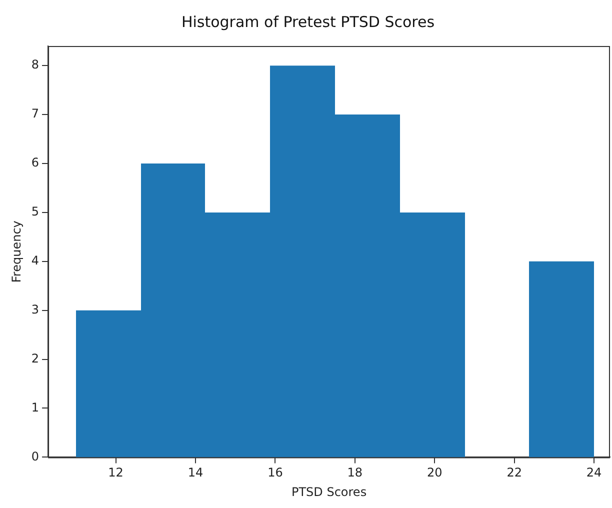 This screenshot has height=508, width=612. What do you see at coordinates (35, 163) in the screenshot?
I see `y-tick-label: 6` at bounding box center [35, 163].